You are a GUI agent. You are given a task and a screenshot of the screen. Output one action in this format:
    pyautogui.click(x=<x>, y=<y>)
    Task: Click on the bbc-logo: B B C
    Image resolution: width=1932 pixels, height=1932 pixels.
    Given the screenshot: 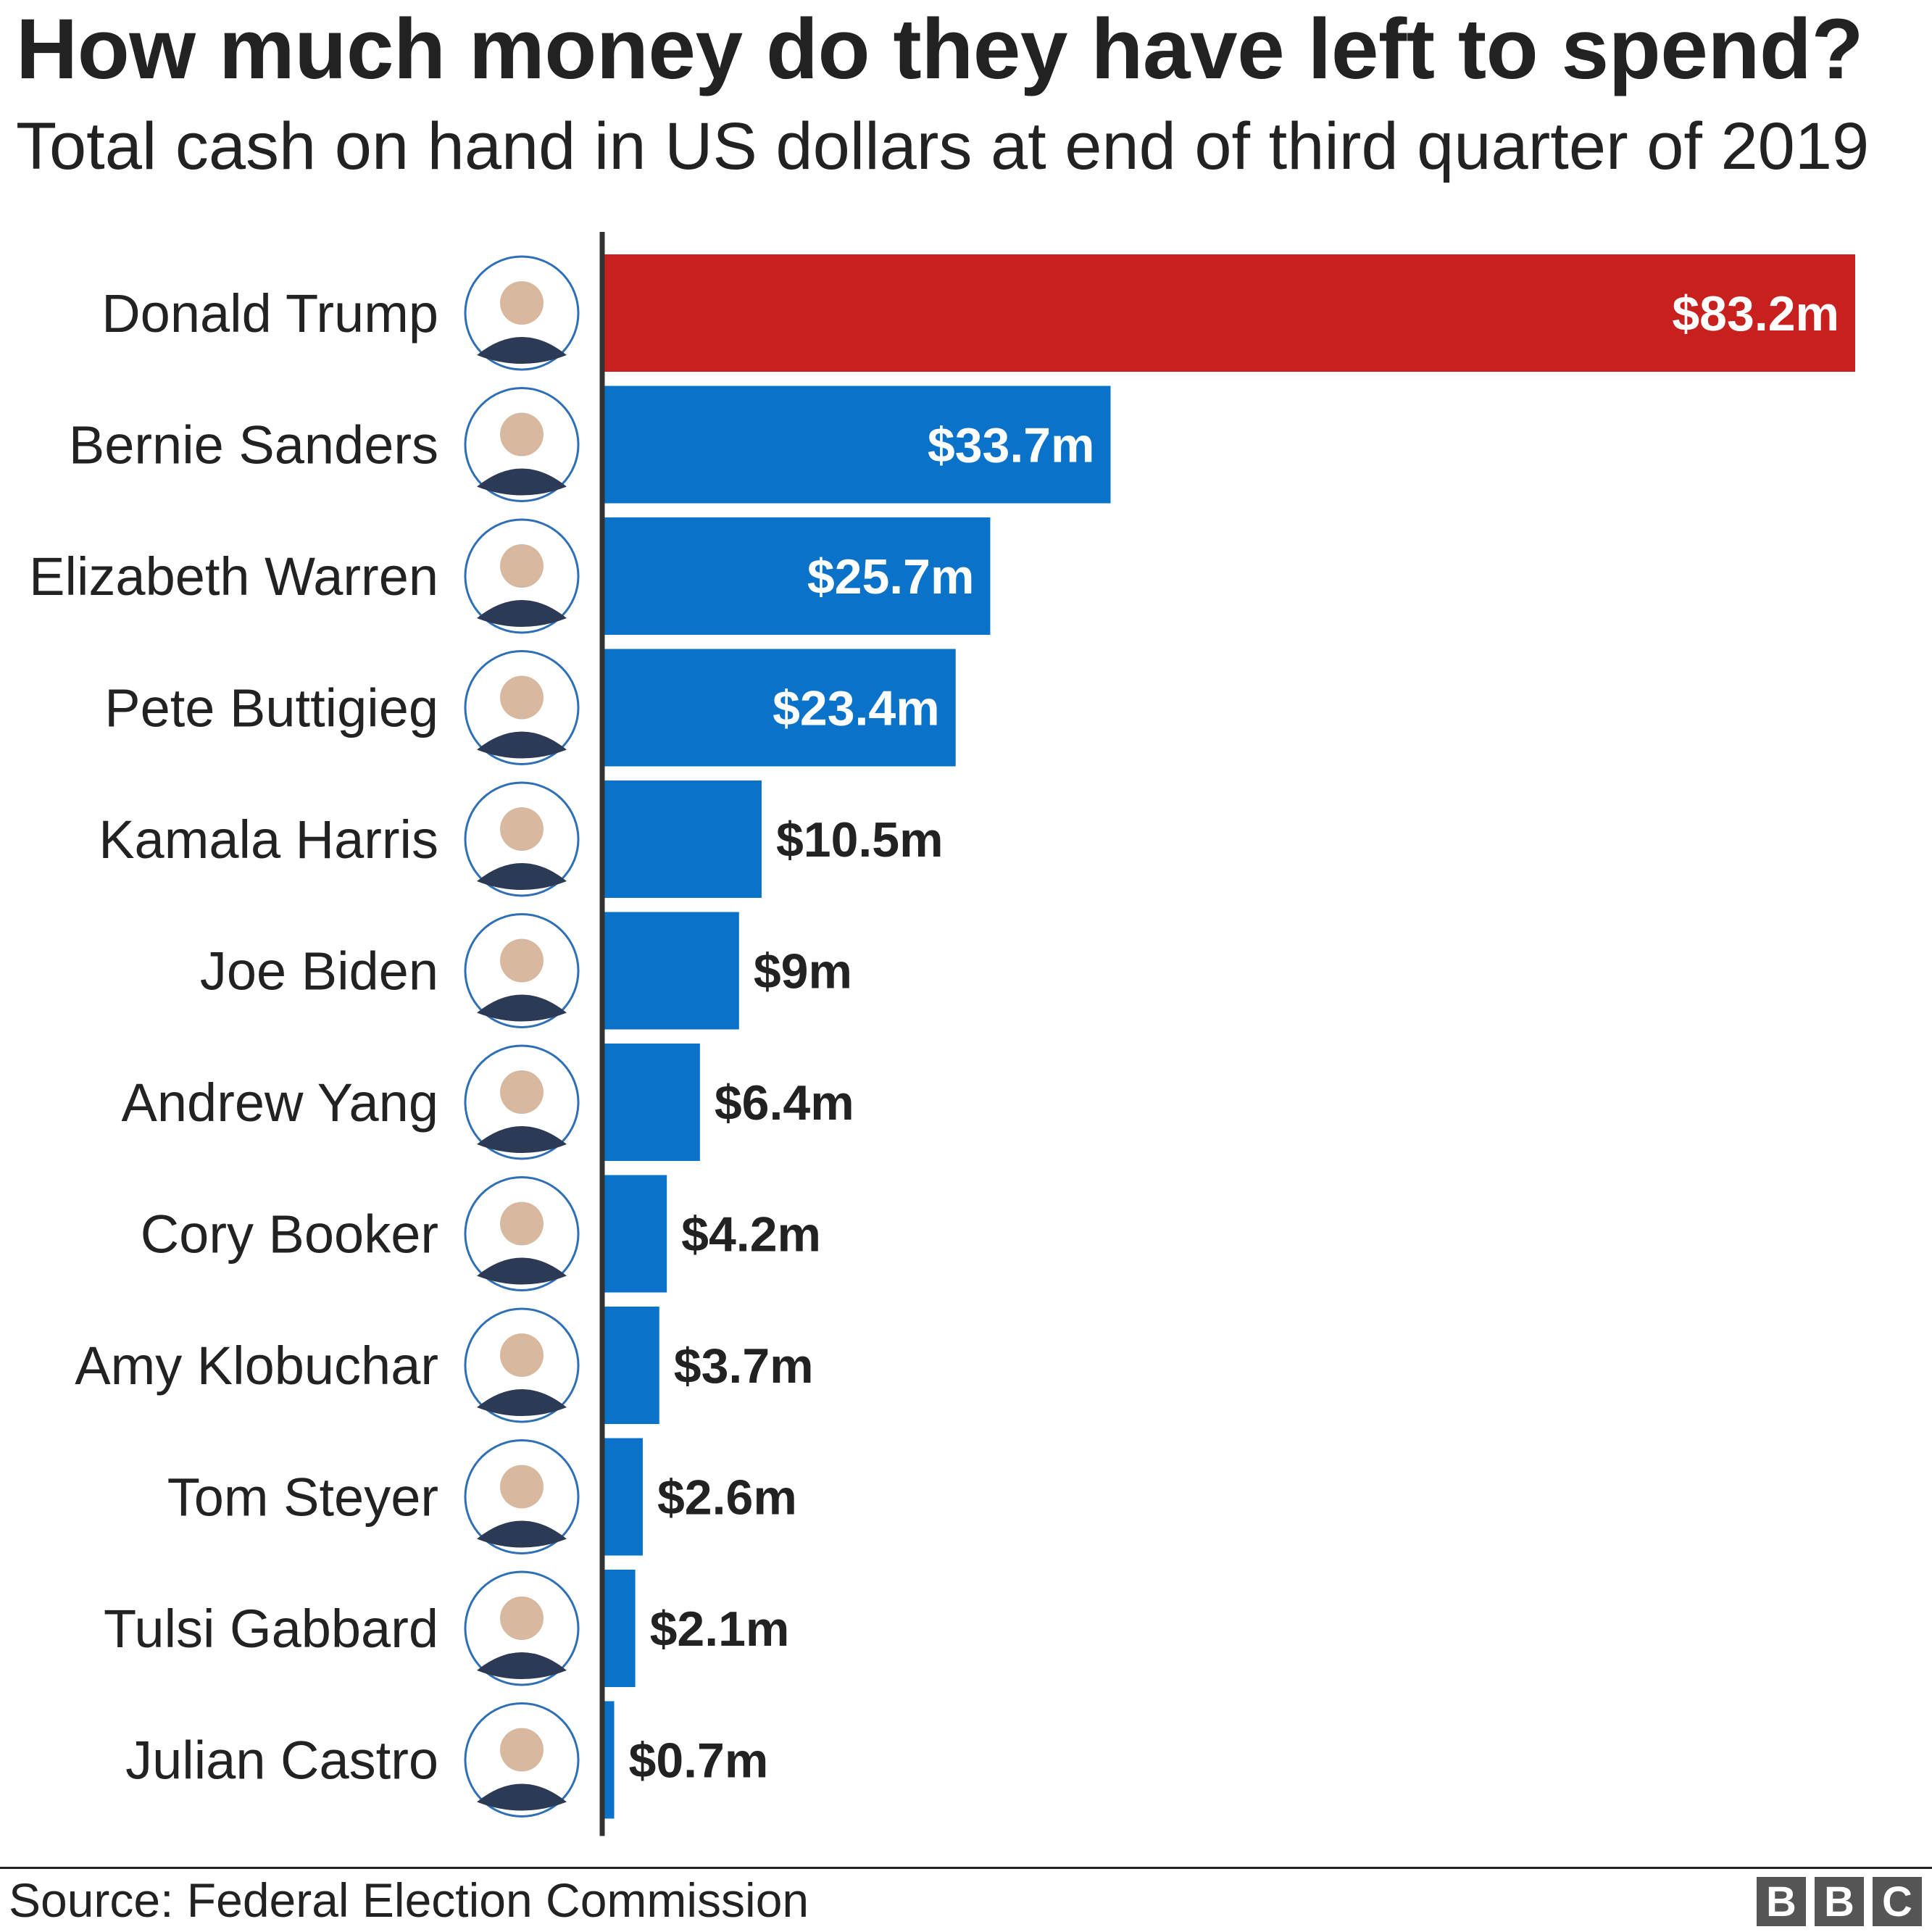 What is the action you would take?
    pyautogui.click(x=1840, y=1901)
    